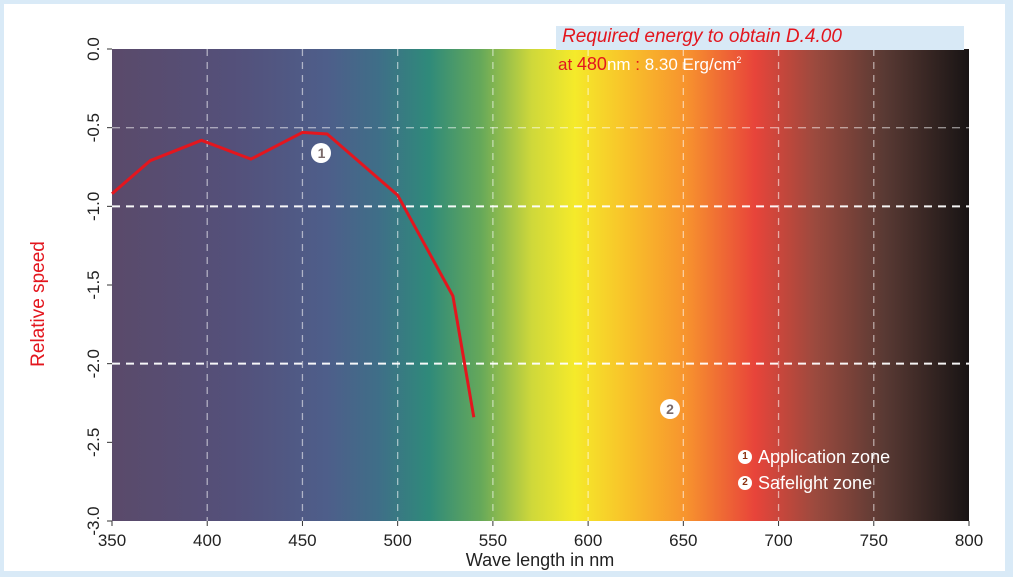  What do you see at coordinates (93, 49) in the screenshot?
I see `y-tick-label-0: 0.0` at bounding box center [93, 49].